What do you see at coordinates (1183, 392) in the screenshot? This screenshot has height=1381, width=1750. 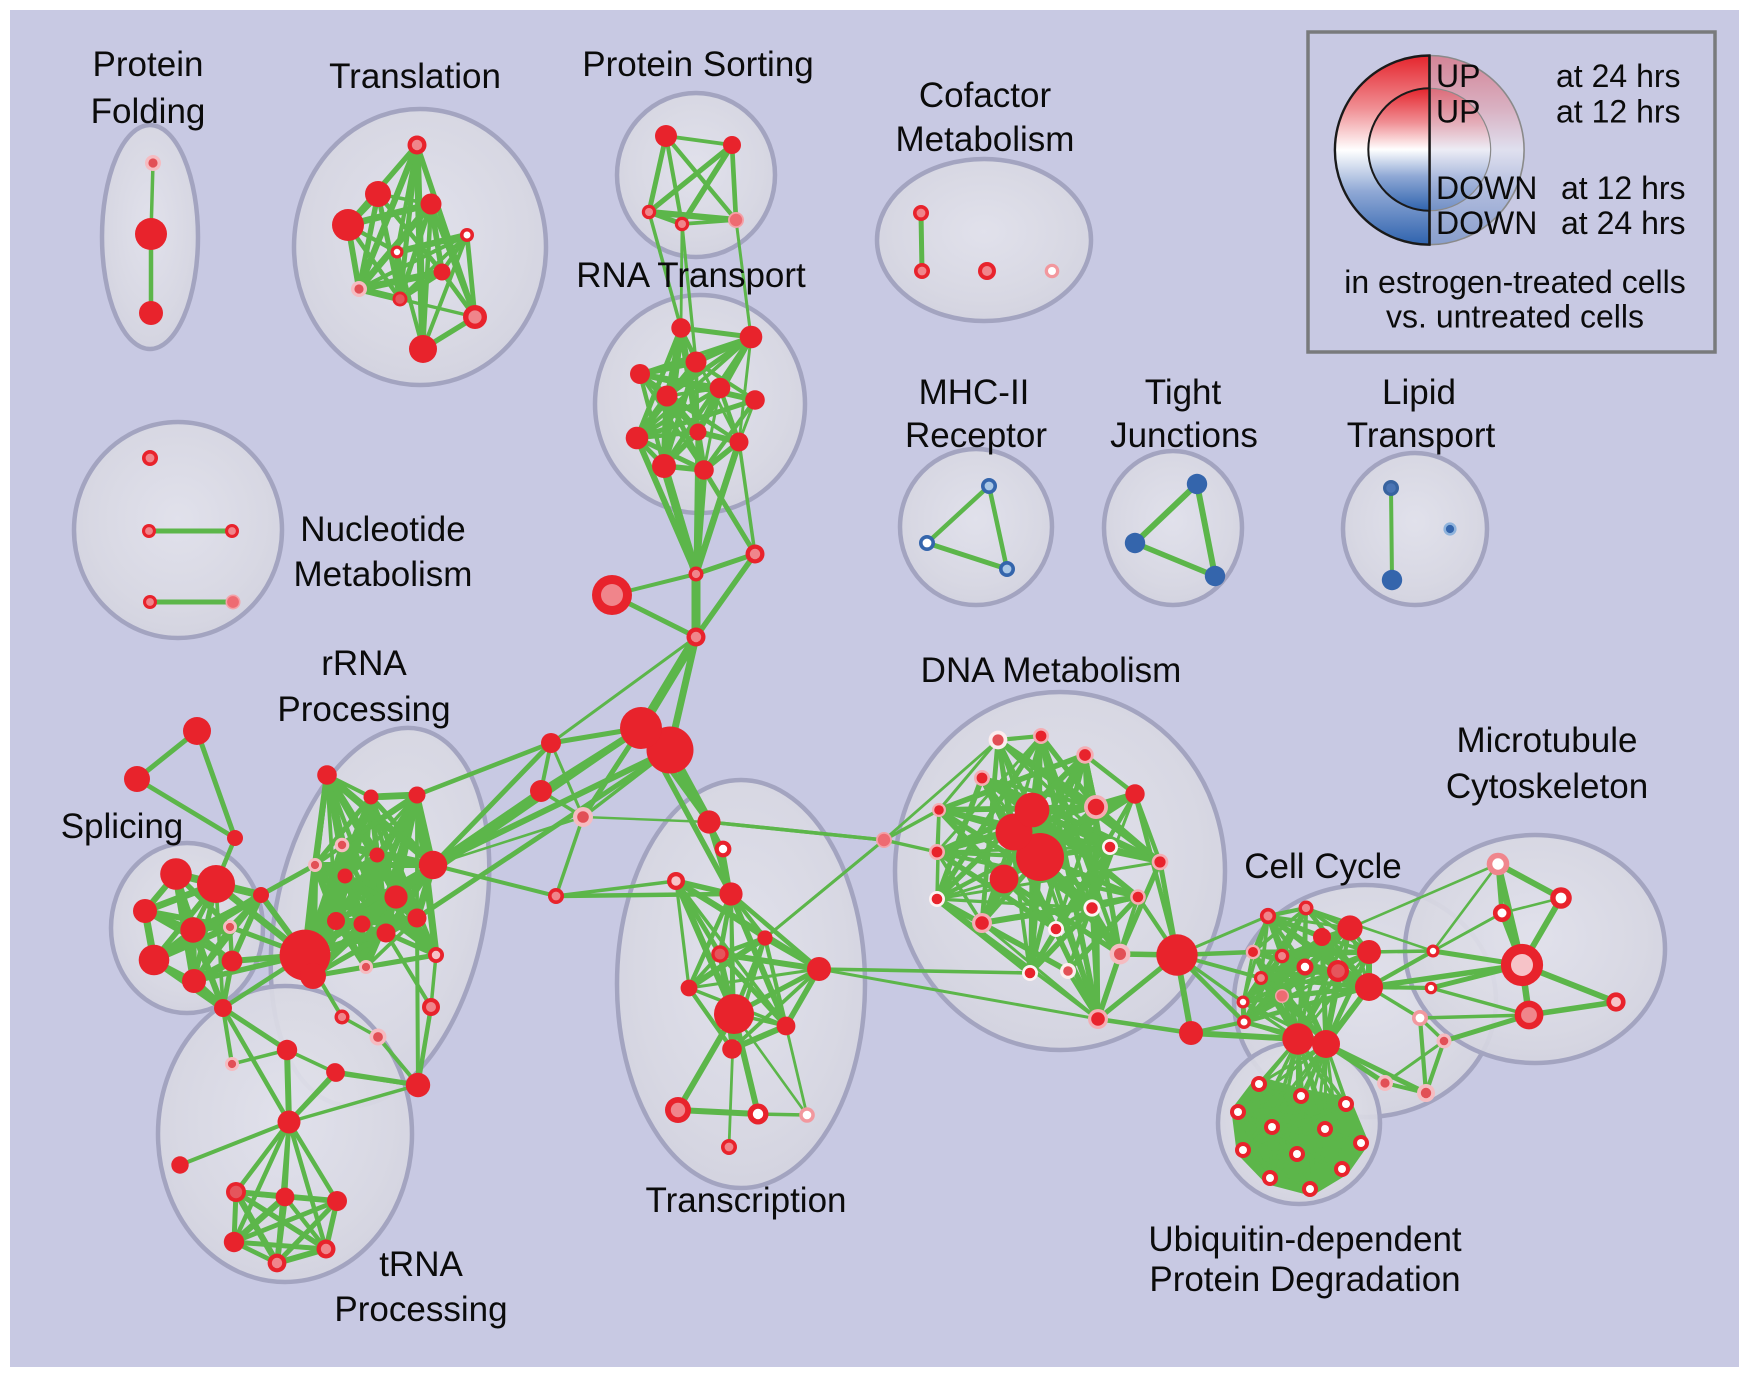 I see `svg-text: Tight` at bounding box center [1183, 392].